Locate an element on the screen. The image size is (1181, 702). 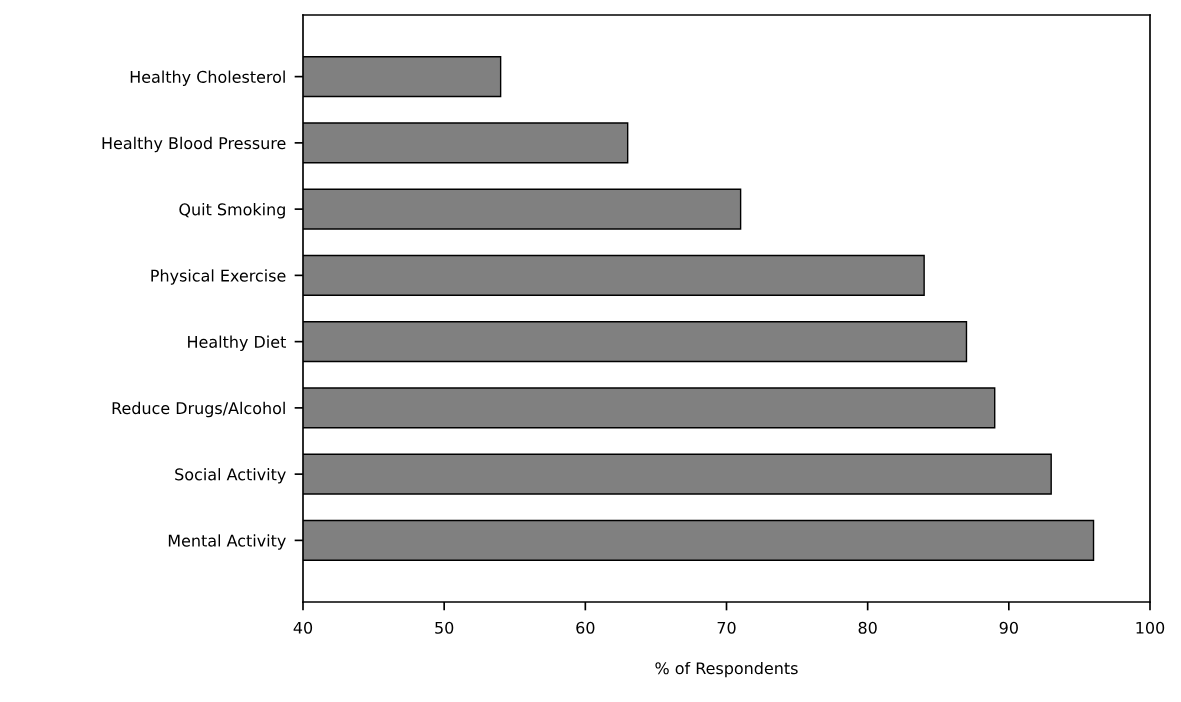
x-tick-label: 90 is located at coordinates (1008, 627).